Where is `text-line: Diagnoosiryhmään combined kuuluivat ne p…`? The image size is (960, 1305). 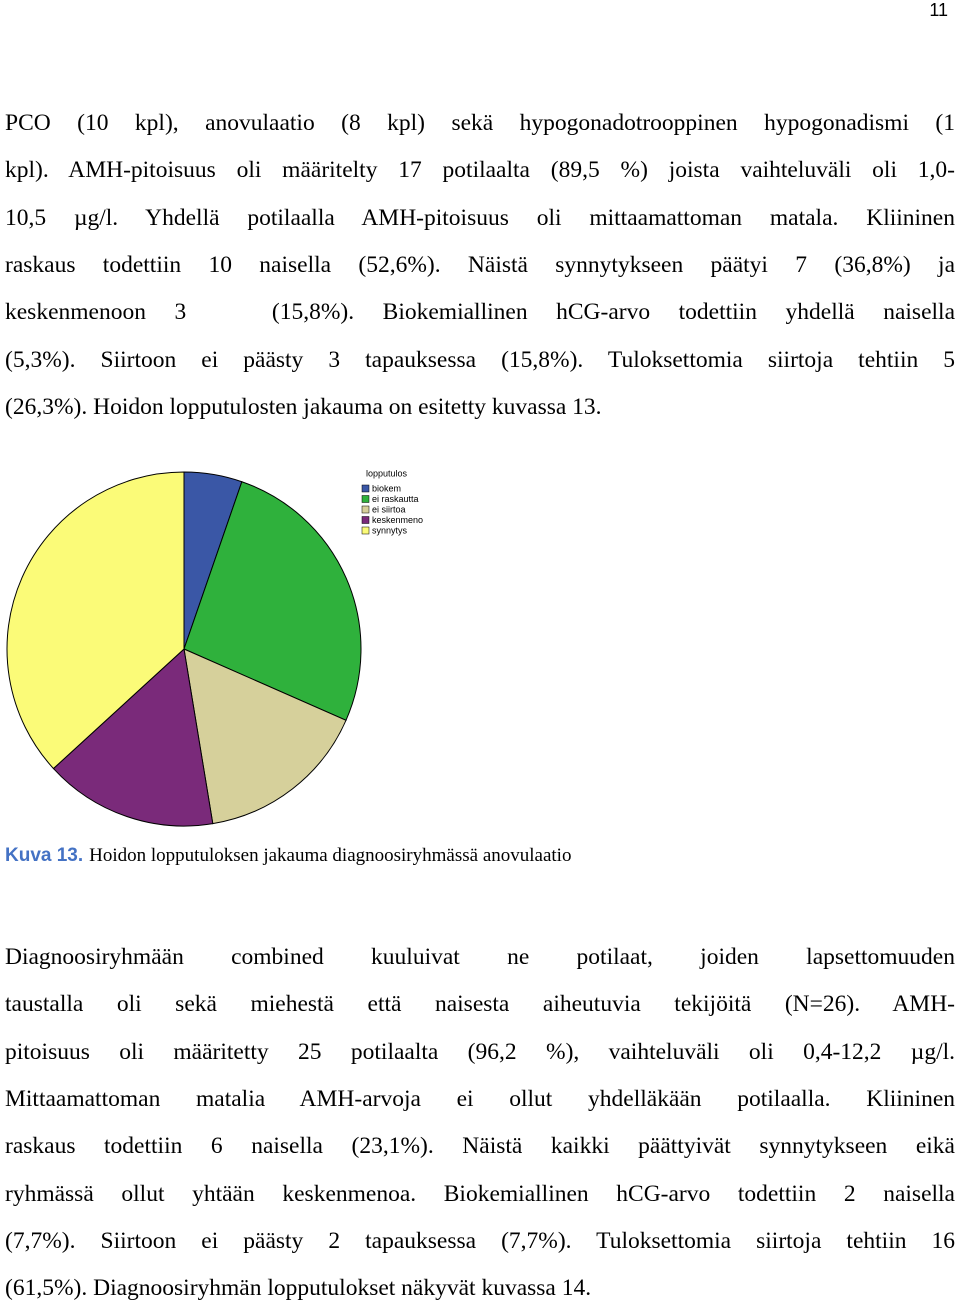 text-line: Diagnoosiryhmään combined kuuluivat ne p… is located at coordinates (480, 957).